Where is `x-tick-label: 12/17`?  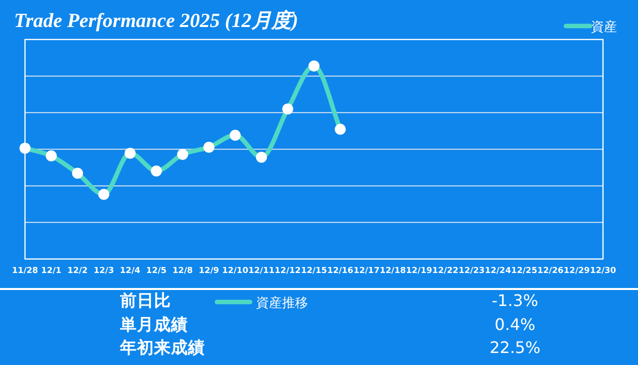
x-tick-label: 12/17 is located at coordinates (366, 270).